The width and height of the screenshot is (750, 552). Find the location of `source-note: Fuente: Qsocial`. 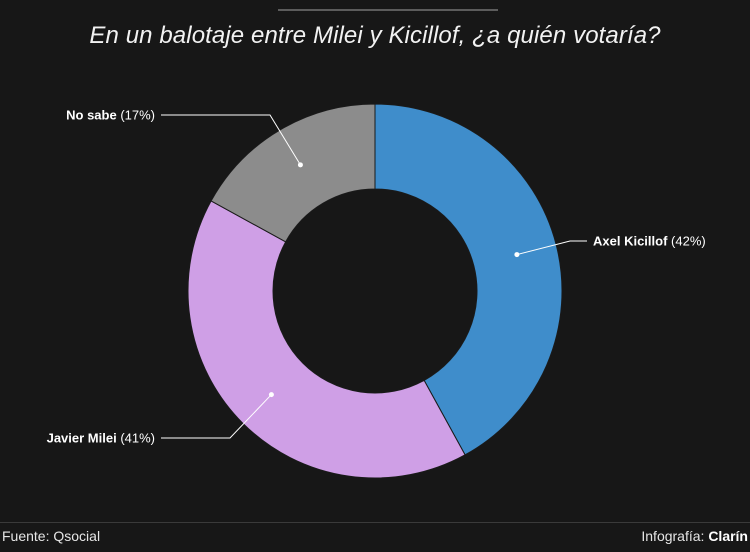

source-note: Fuente: Qsocial is located at coordinates (51, 536).